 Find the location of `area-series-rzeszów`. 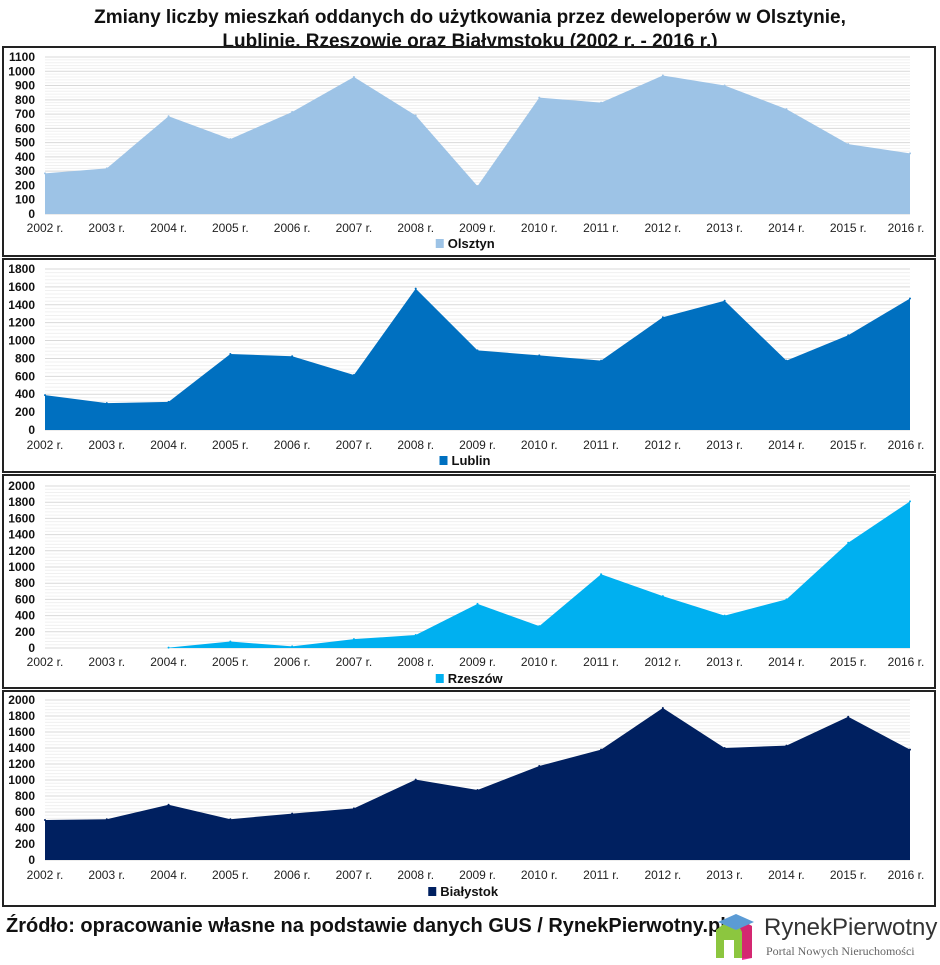

area-series-rzeszów is located at coordinates (539, 574).